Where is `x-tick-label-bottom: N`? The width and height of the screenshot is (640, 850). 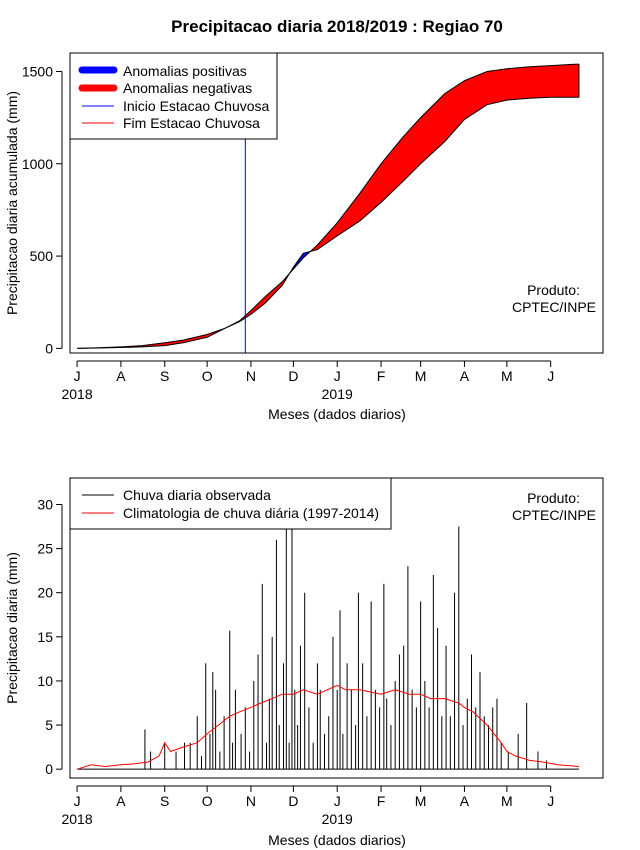
x-tick-label-bottom: N is located at coordinates (251, 801).